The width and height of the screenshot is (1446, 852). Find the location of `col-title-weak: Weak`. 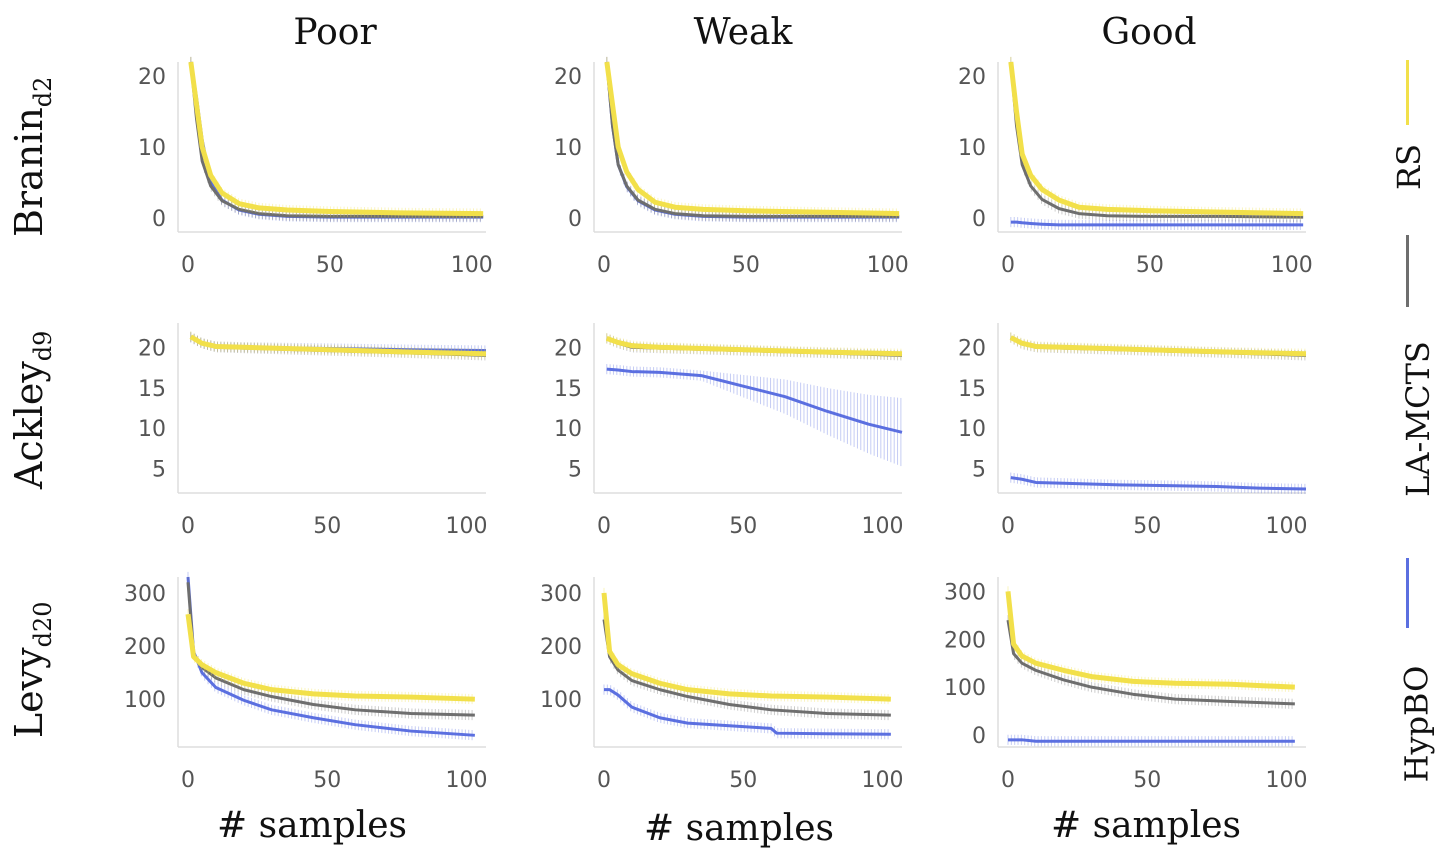

col-title-weak: Weak is located at coordinates (743, 32).